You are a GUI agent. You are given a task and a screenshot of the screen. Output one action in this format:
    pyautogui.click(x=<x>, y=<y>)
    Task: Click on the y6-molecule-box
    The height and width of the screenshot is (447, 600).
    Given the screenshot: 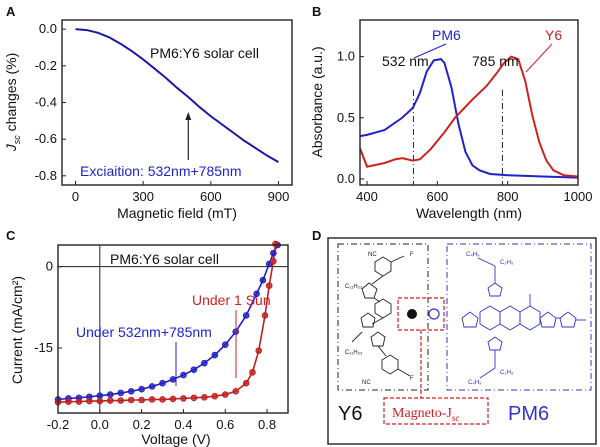 What is the action you would take?
    pyautogui.click(x=383, y=317)
    